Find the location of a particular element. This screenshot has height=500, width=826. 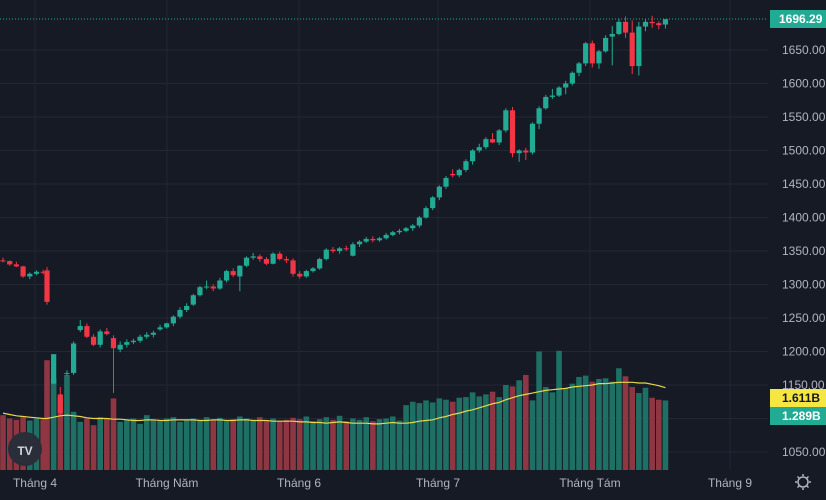

volume-ma-tag is located at coordinates (798, 398).